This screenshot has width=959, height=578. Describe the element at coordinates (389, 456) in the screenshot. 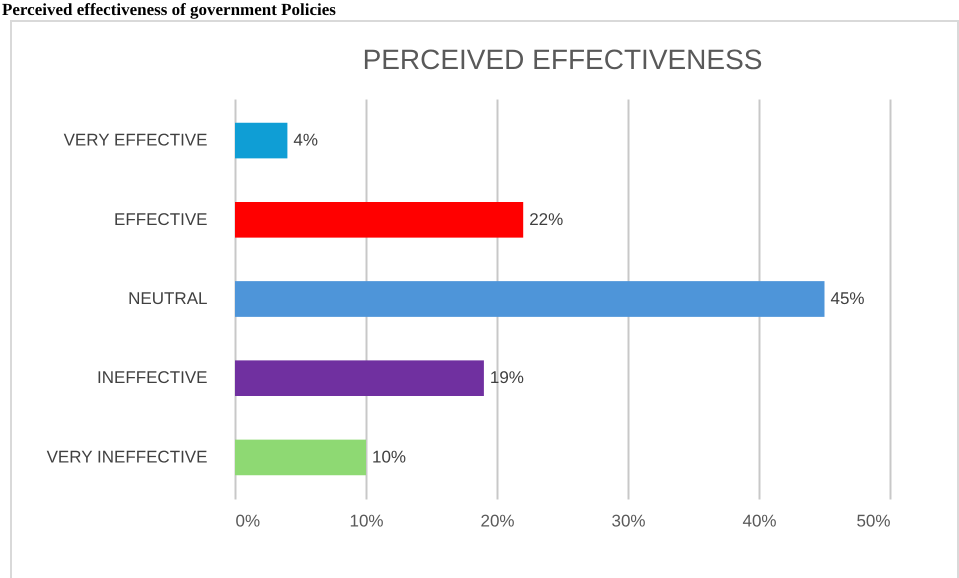

I see `data-label: 10%` at that location.